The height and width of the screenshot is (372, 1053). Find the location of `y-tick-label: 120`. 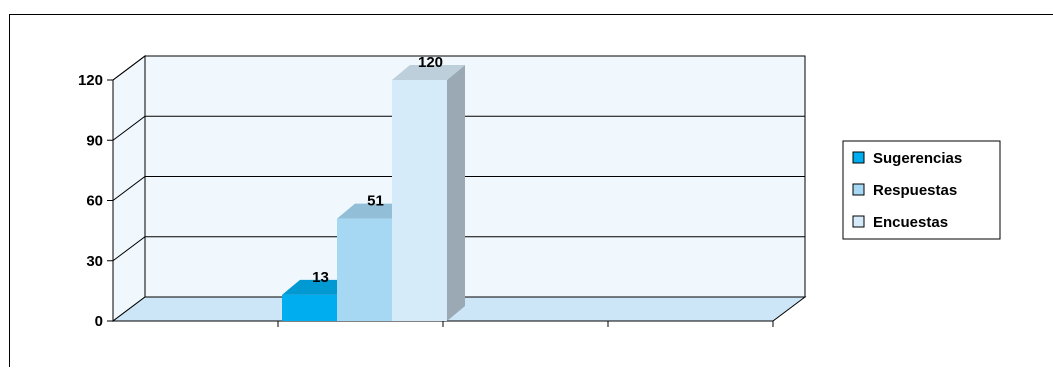

y-tick-label: 120 is located at coordinates (90, 80).